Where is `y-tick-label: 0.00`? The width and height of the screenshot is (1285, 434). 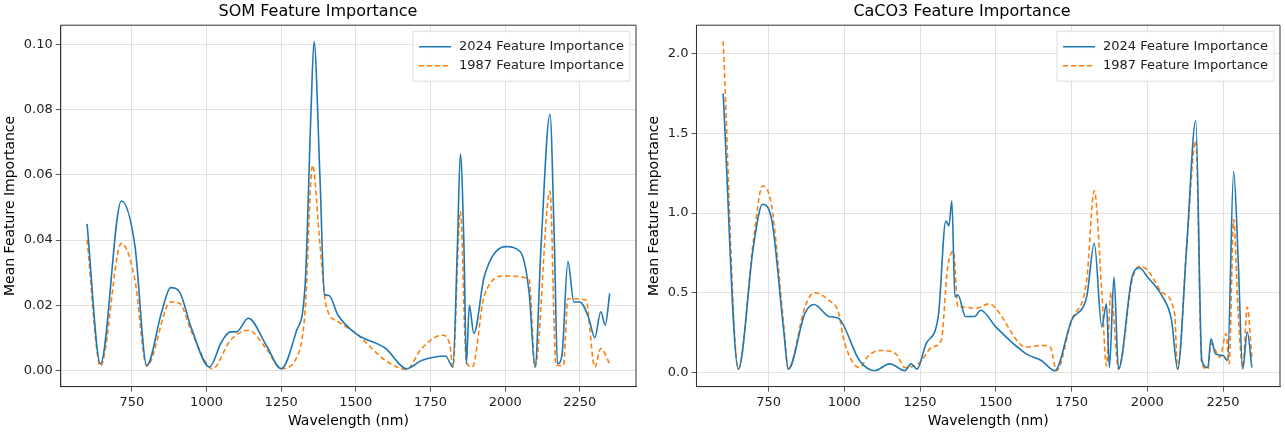 y-tick-label: 0.00 is located at coordinates (38, 369).